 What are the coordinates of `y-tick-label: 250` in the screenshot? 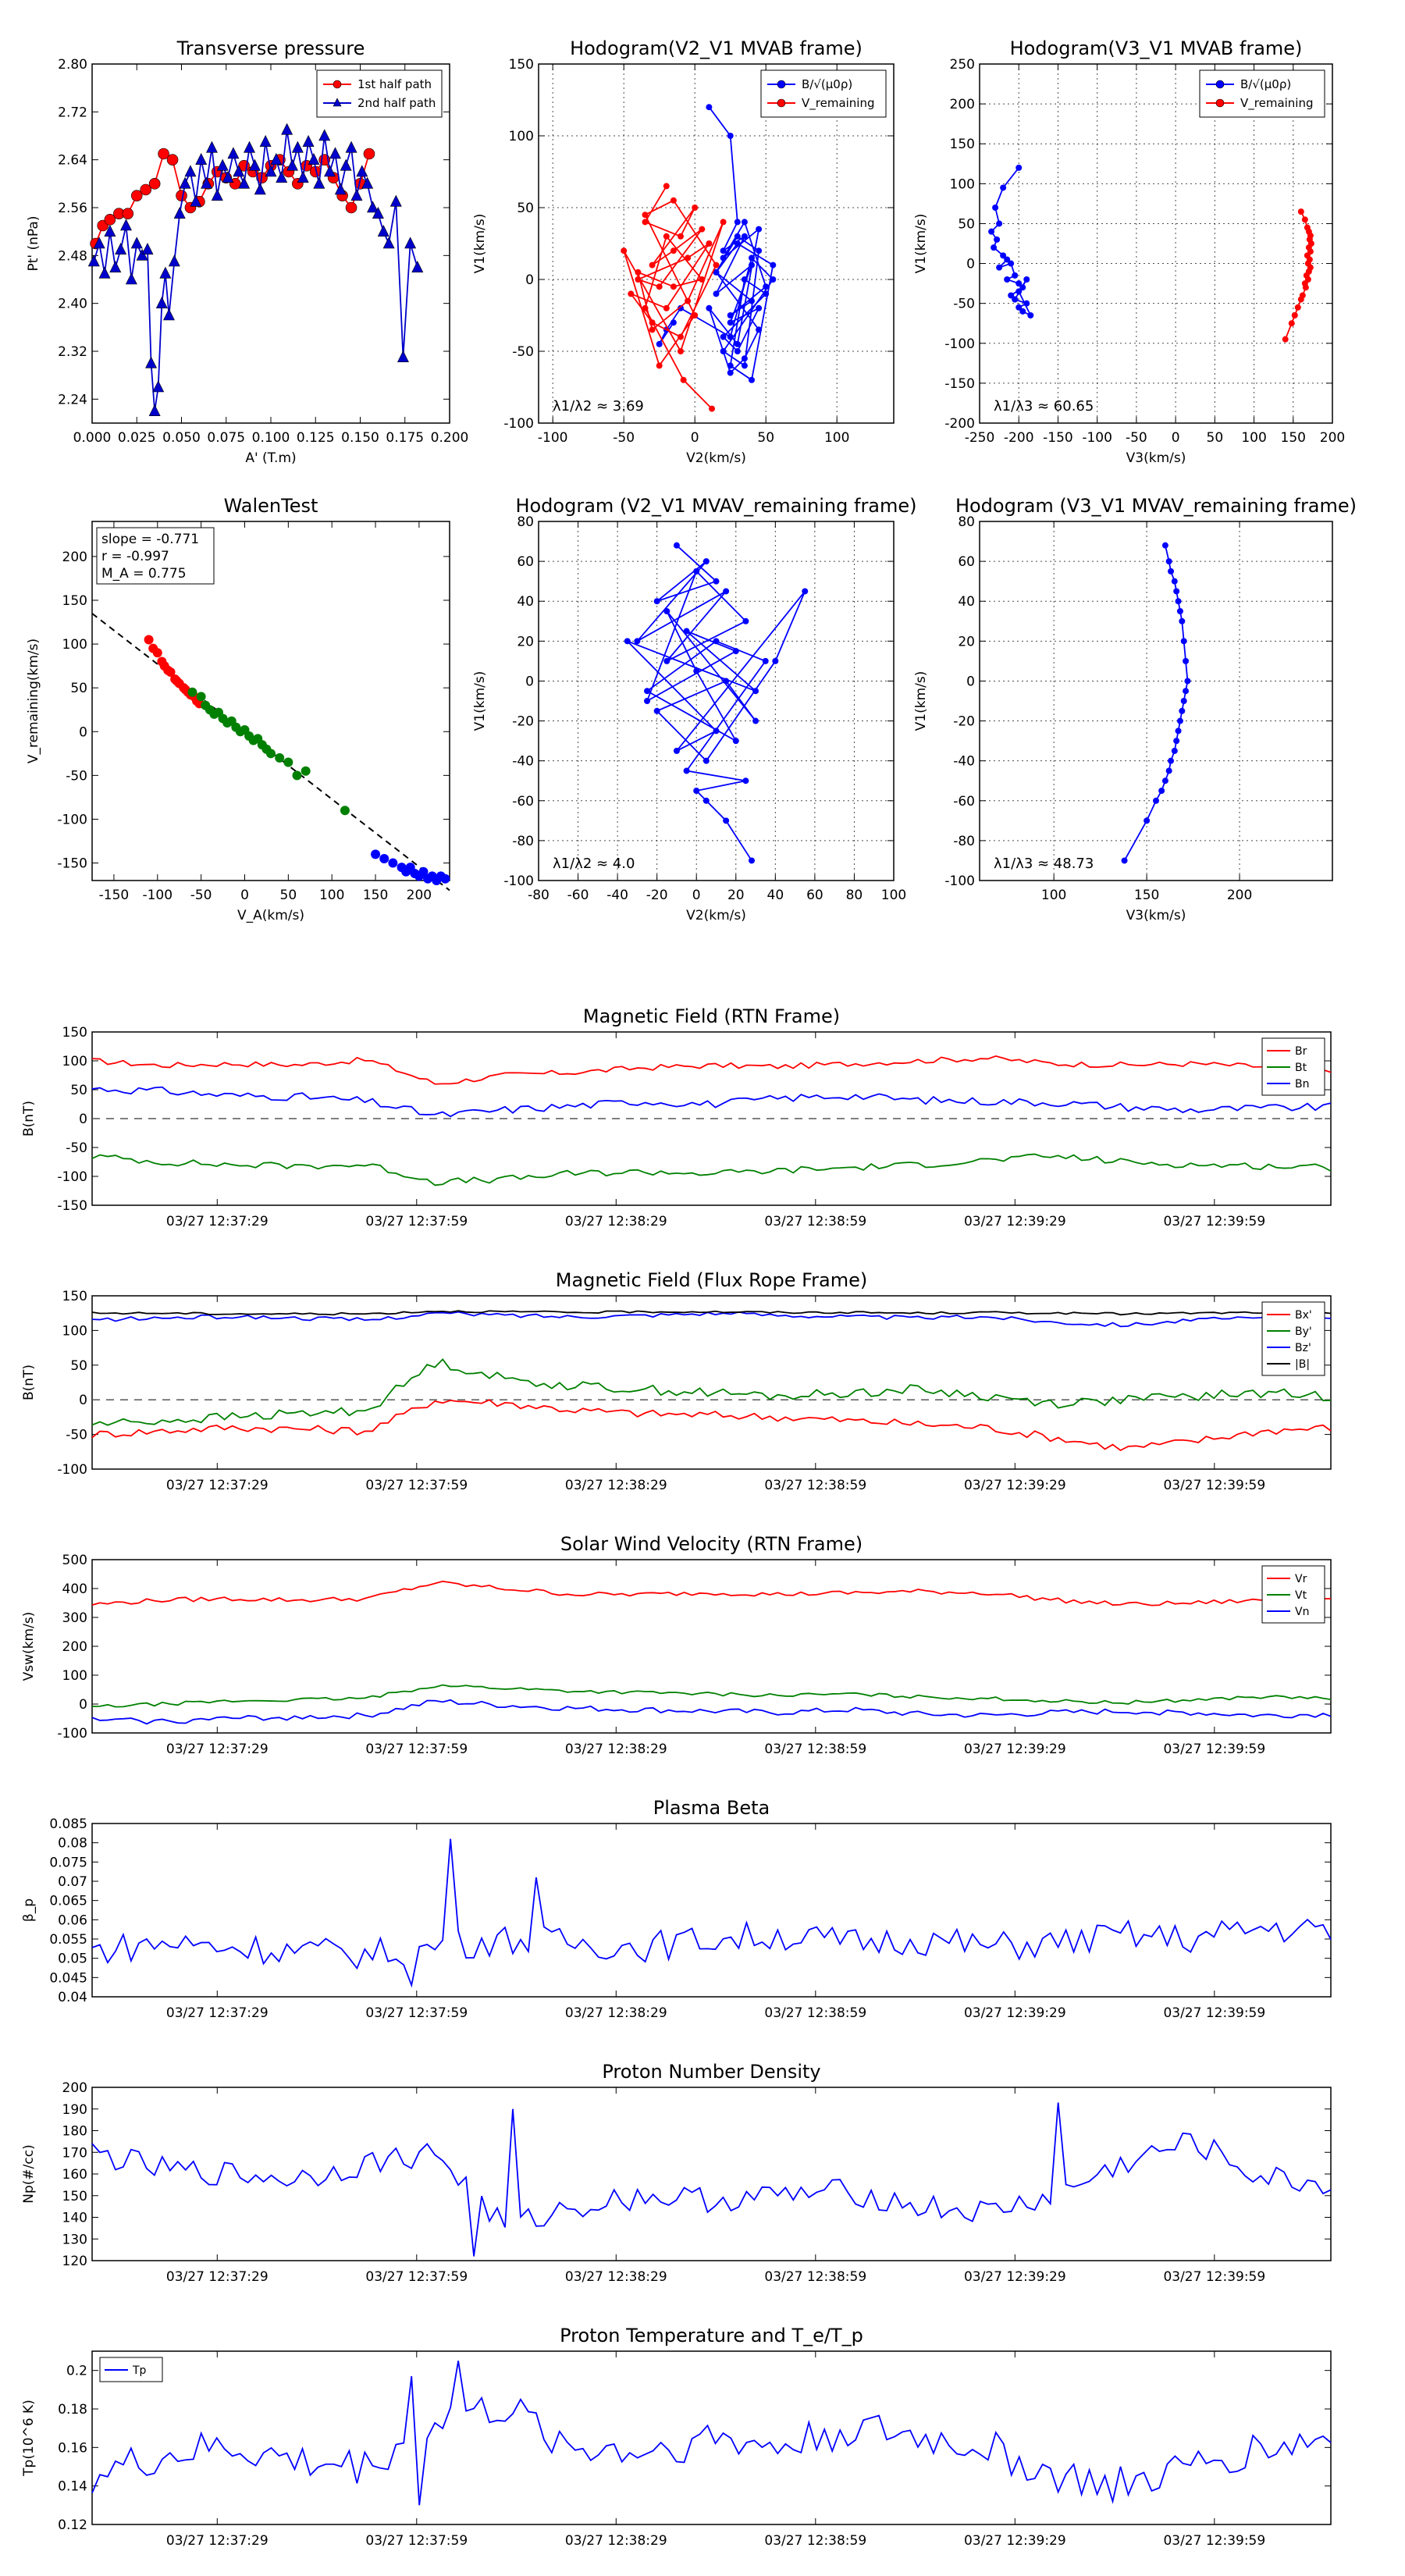 It's located at (962, 65).